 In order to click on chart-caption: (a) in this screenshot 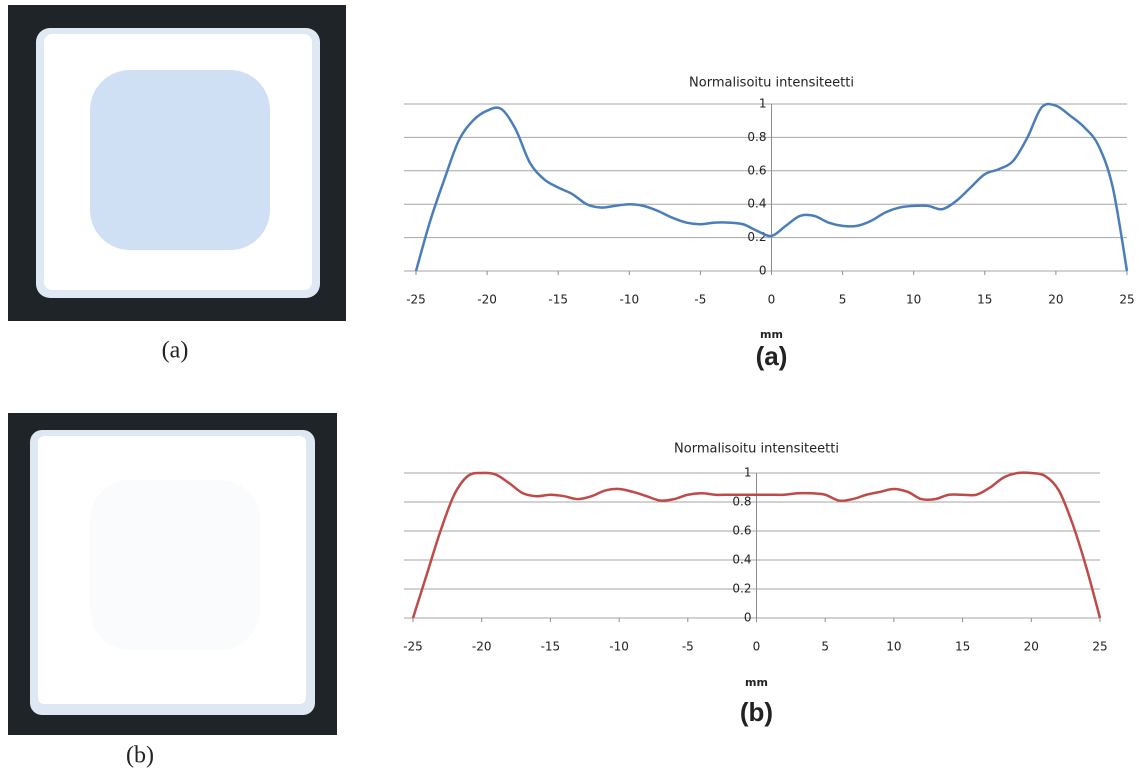, I will do `click(772, 356)`.